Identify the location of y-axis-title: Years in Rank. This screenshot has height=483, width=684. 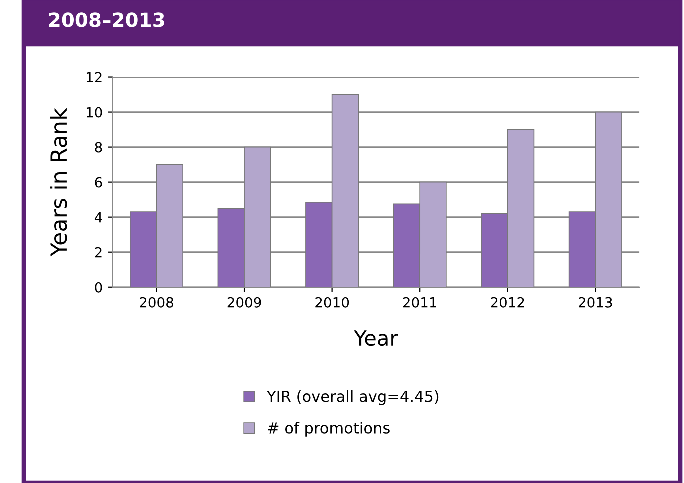
(59, 182).